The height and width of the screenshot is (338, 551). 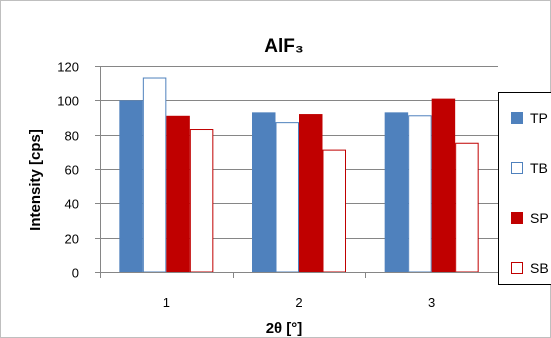 What do you see at coordinates (68, 101) in the screenshot?
I see `y-tick-label: 100` at bounding box center [68, 101].